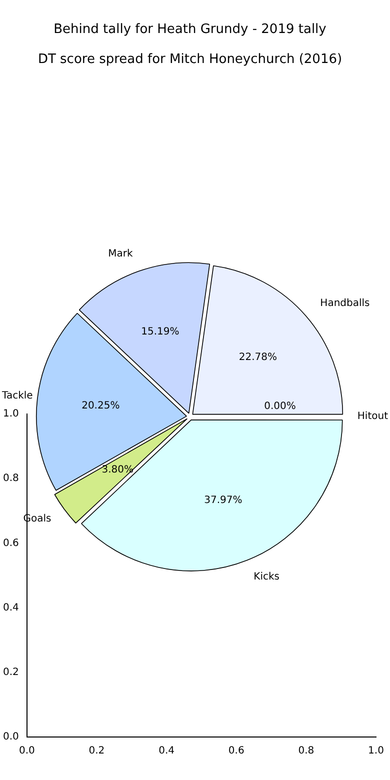 The width and height of the screenshot is (390, 780). Describe the element at coordinates (166, 751) in the screenshot. I see `x-tick-label: 0.4` at that location.